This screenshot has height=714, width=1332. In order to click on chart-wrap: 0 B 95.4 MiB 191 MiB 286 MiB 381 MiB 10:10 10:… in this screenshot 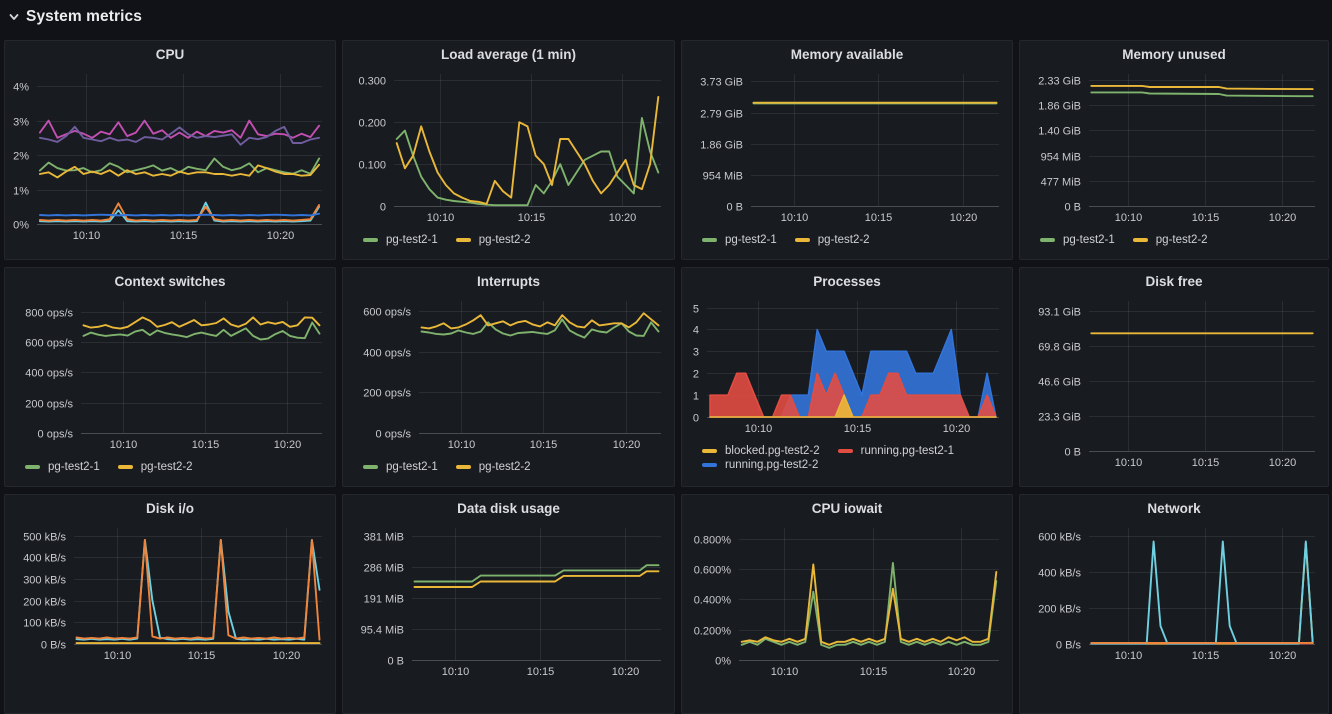, I will do `click(508, 603)`.